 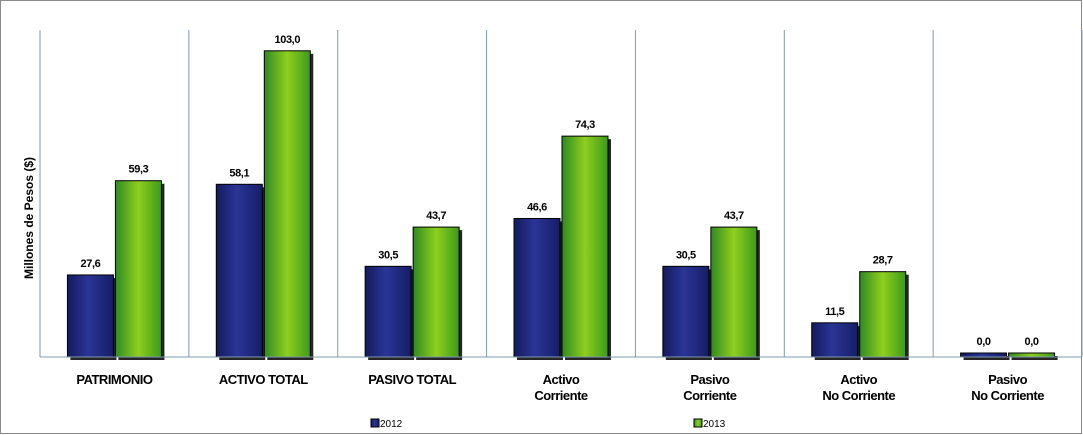 What do you see at coordinates (1032, 342) in the screenshot?
I see `data-label-2013-6: 0,0` at bounding box center [1032, 342].